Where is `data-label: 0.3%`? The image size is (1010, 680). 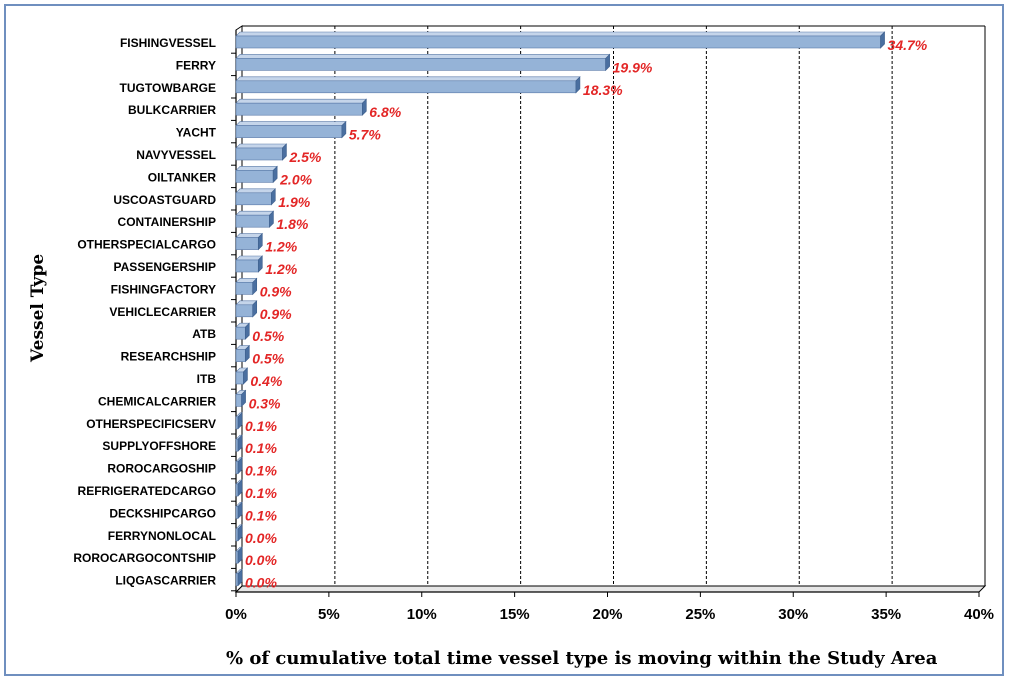 data-label: 0.3% is located at coordinates (265, 403).